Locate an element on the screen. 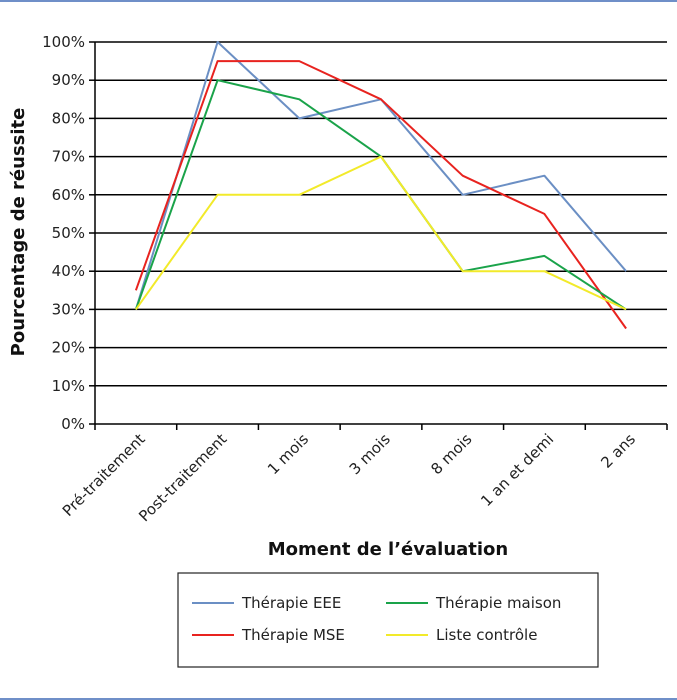 This screenshot has width=677, height=700. x-tick-label: 2 ans is located at coordinates (618, 451).